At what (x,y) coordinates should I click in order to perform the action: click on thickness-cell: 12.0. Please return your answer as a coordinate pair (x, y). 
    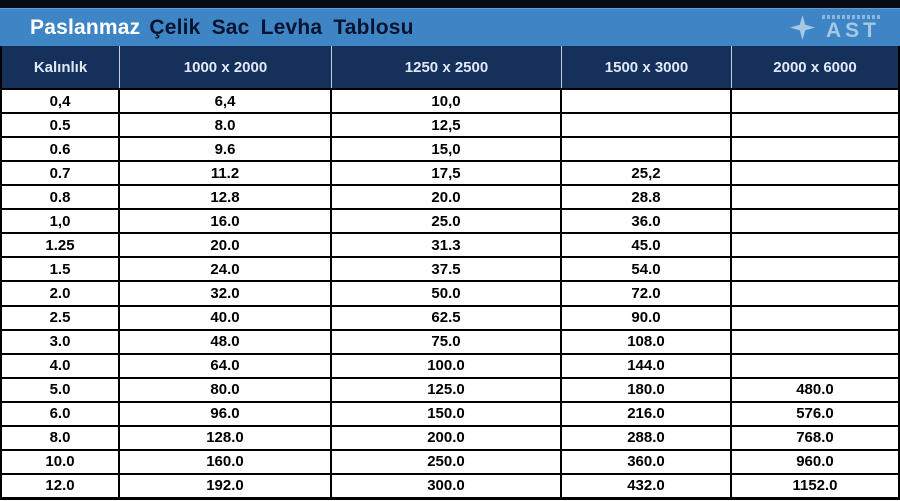
    Looking at the image, I should click on (60, 485).